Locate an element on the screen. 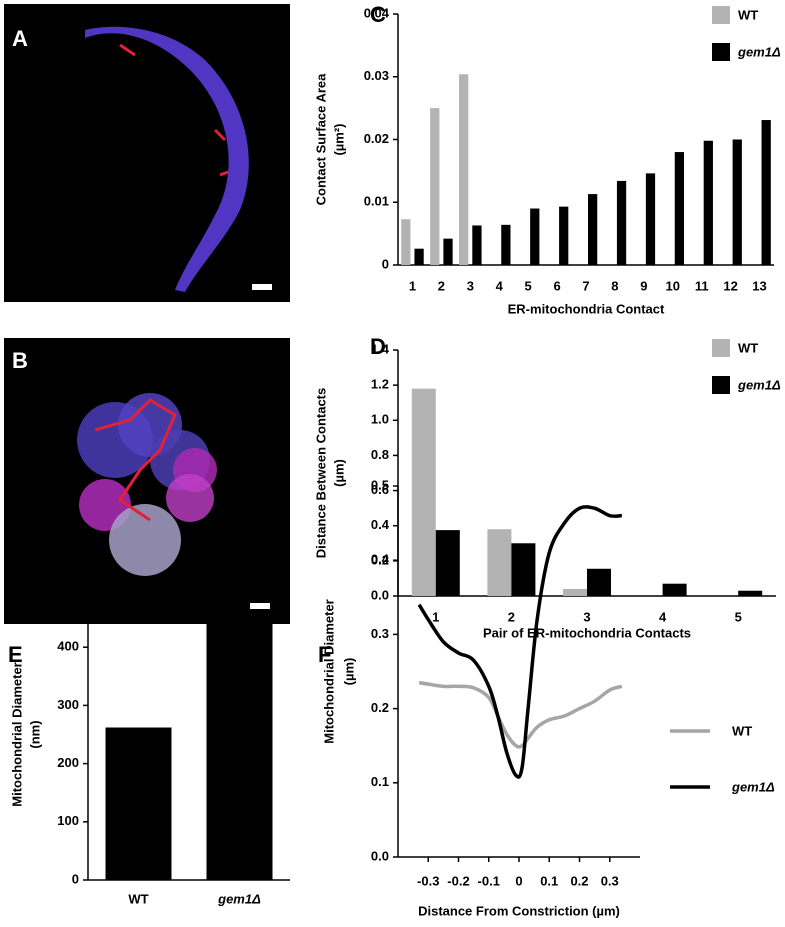 This screenshot has height=927, width=785. y-tick-label: 0.1 is located at coordinates (380, 781).